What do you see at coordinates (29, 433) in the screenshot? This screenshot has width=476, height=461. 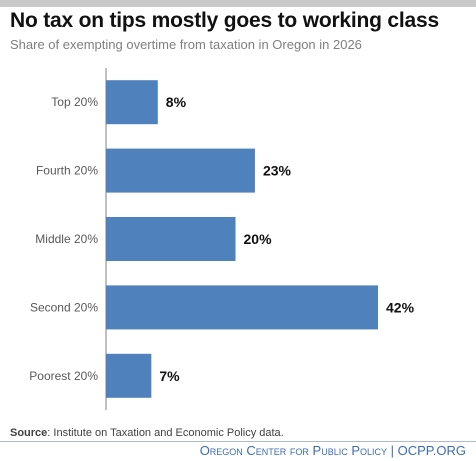 I see `source-label: Source` at bounding box center [29, 433].